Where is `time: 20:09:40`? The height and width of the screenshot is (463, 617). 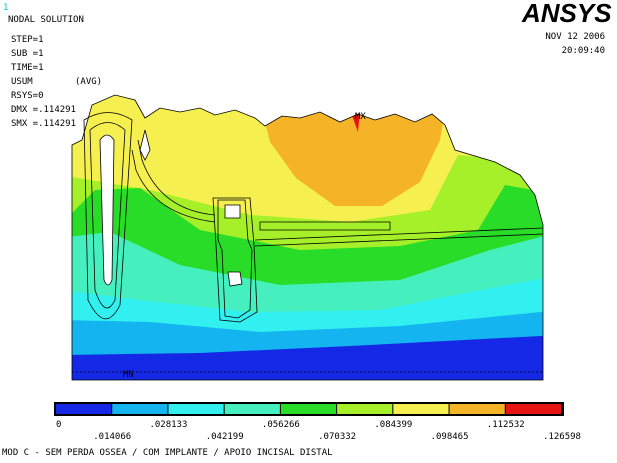
time: 20:09:40 is located at coordinates (583, 51).